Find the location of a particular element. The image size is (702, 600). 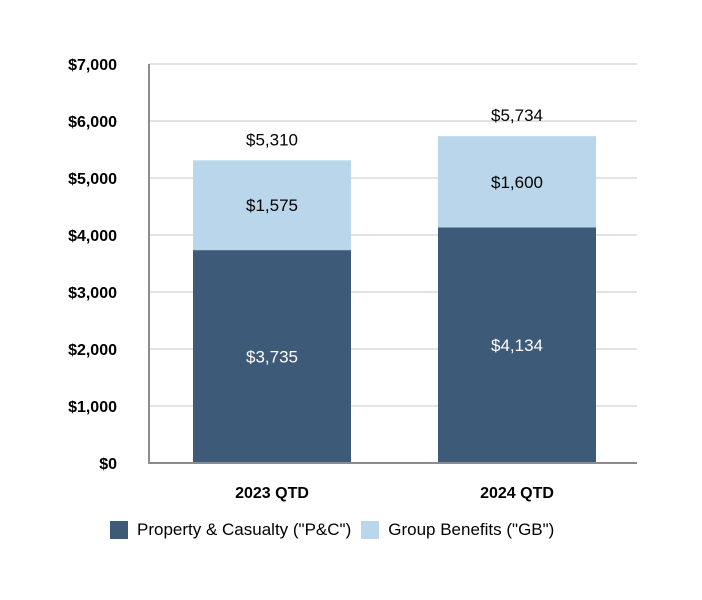

legend-label-gb: Group Benefits ("GB") is located at coordinates (471, 529).